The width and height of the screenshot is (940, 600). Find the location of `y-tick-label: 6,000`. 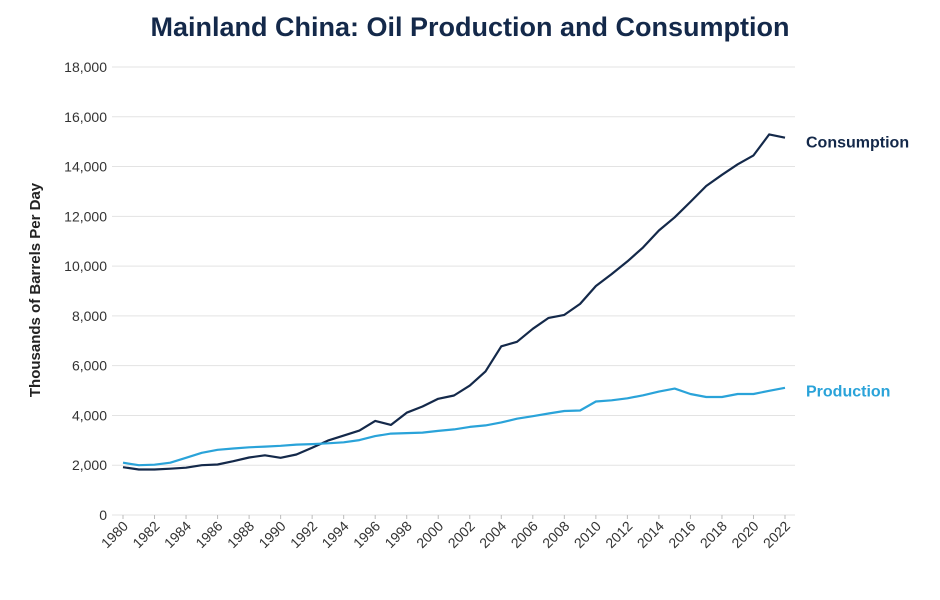

y-tick-label: 6,000 is located at coordinates (89, 366).